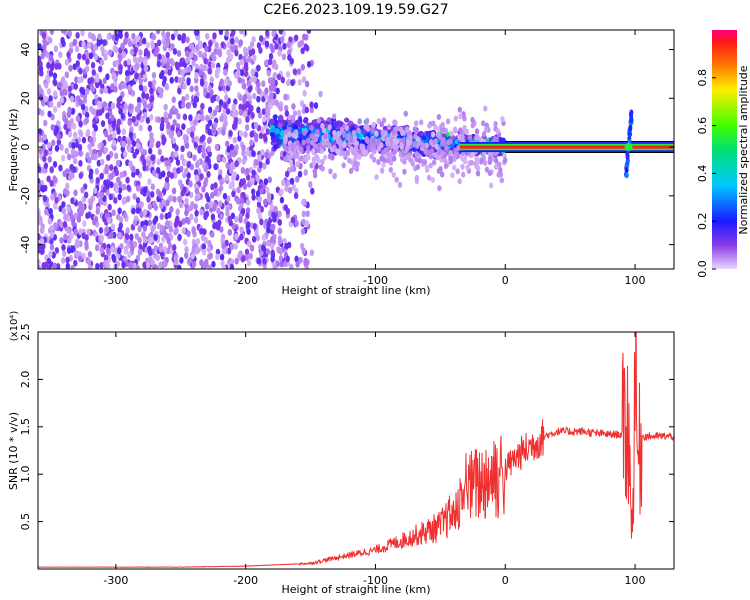 The image size is (750, 600). What do you see at coordinates (635, 580) in the screenshot?
I see `x-tick-label: 100` at bounding box center [635, 580].